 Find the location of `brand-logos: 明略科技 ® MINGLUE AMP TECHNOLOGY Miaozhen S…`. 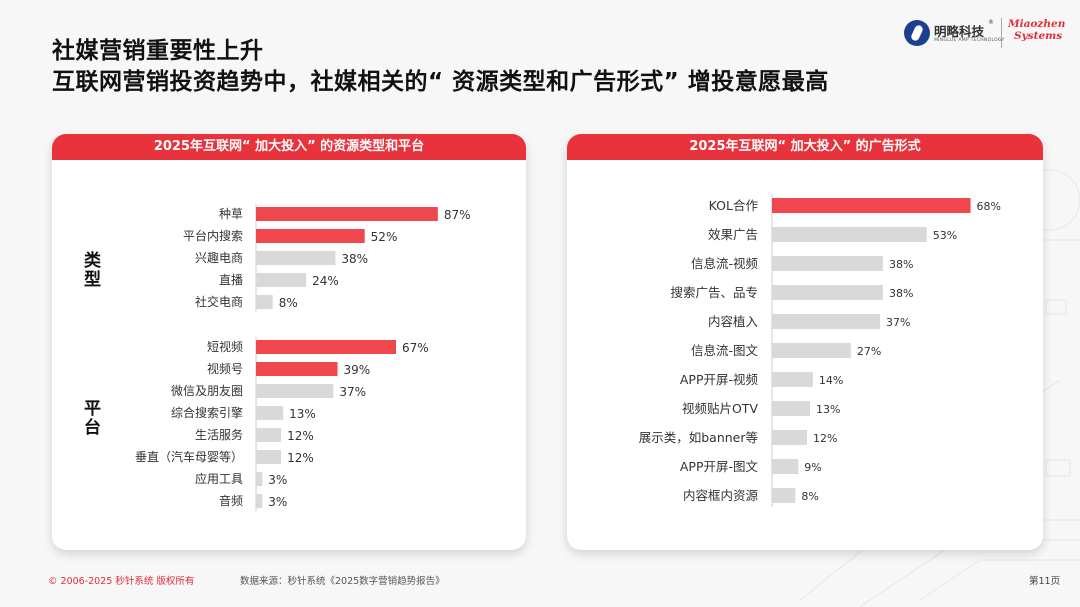

brand-logos: 明略科技 ® MINGLUE AMP TECHNOLOGY Miaozhen S… is located at coordinates (985, 34).